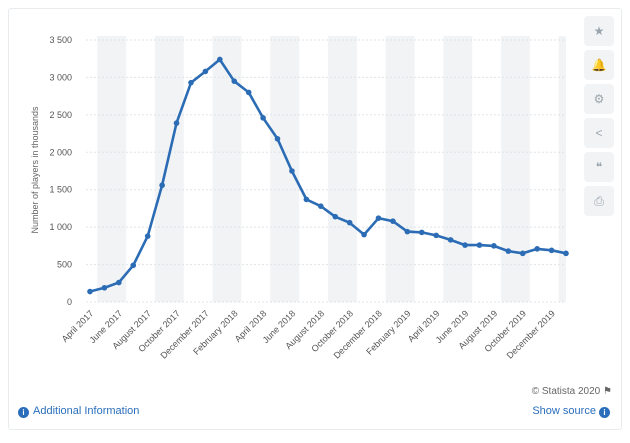 Image resolution: width=630 pixels, height=443 pixels. I want to click on show-source-link: Show source i, so click(573, 411).